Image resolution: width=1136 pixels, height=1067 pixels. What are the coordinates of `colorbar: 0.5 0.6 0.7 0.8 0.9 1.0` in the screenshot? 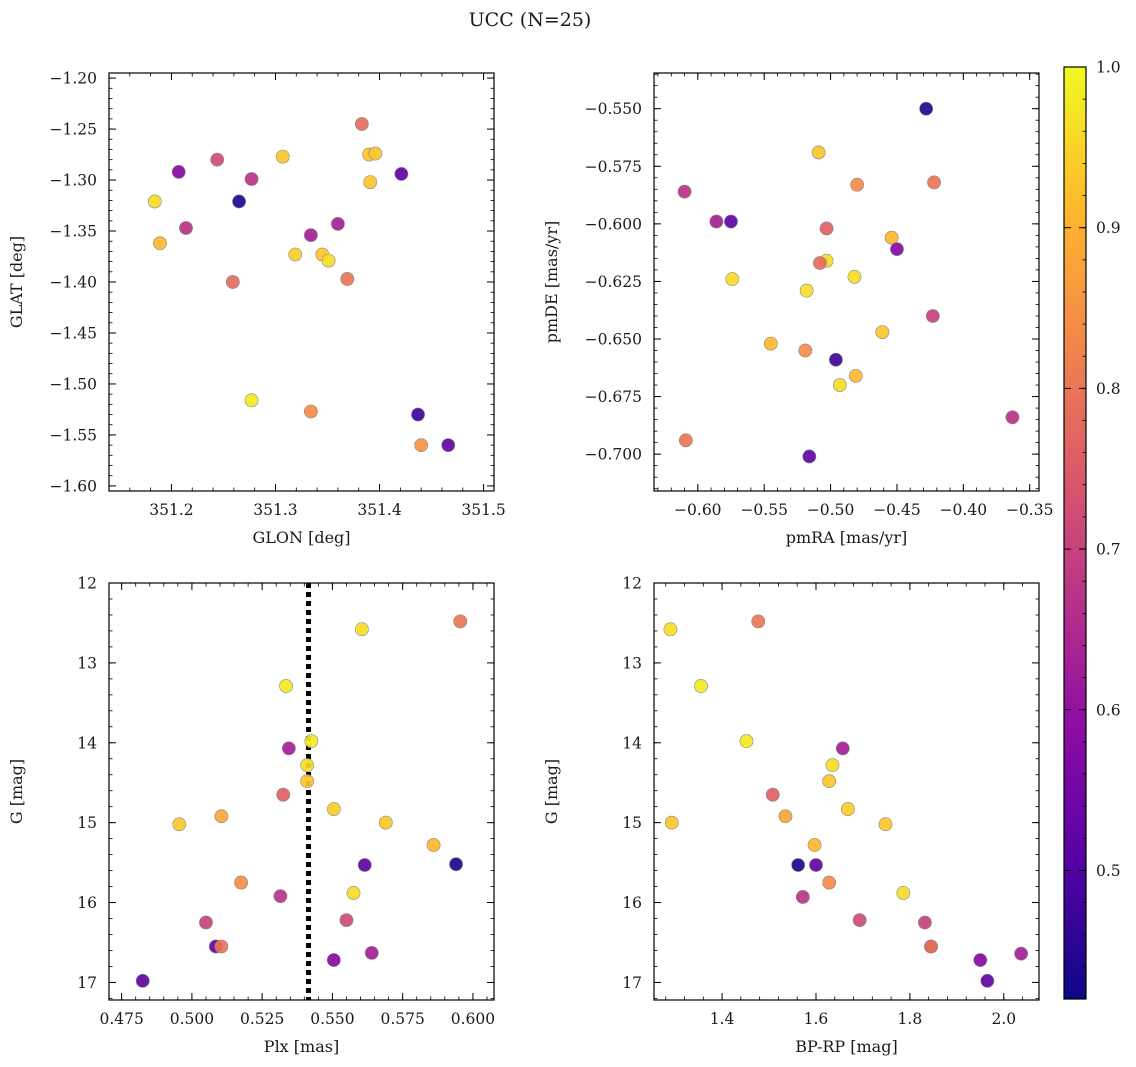 It's located at (1092, 529).